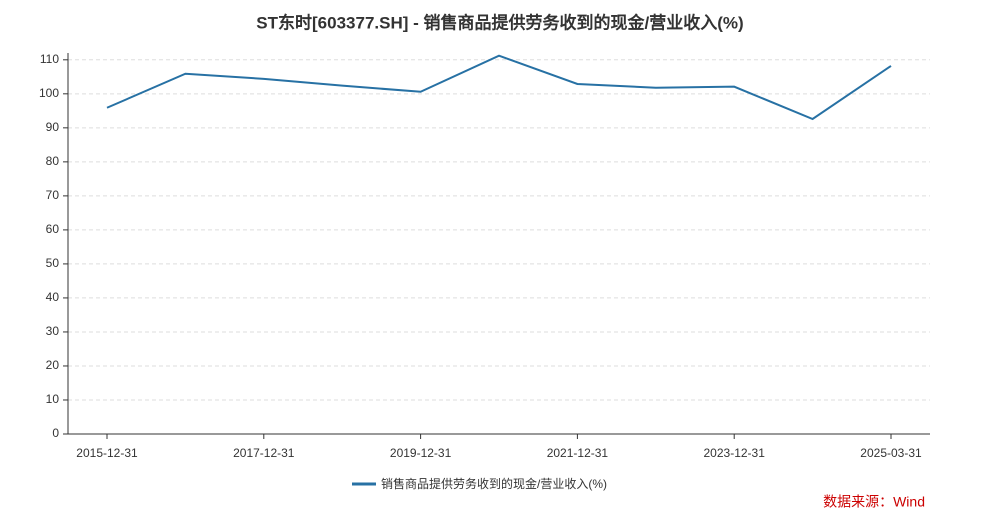 Image resolution: width=1000 pixels, height=522 pixels. I want to click on y-tick-label: 70, so click(53, 195).